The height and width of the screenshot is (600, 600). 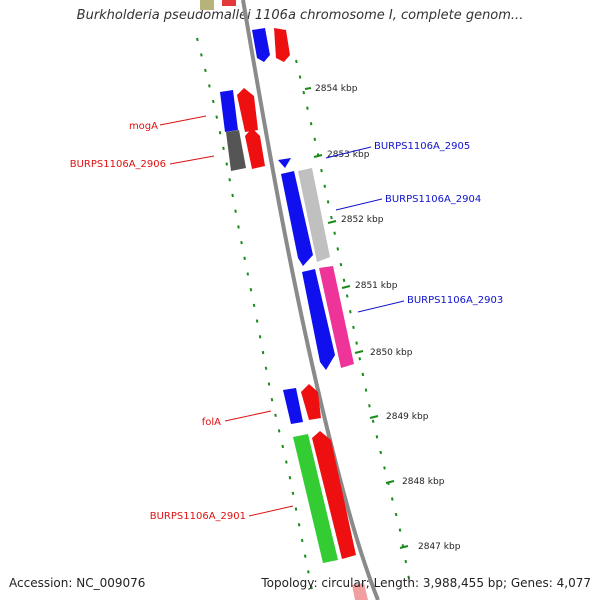 What do you see at coordinates (198, 516) in the screenshot?
I see `label-2901: BURPS1106A_2901` at bounding box center [198, 516].